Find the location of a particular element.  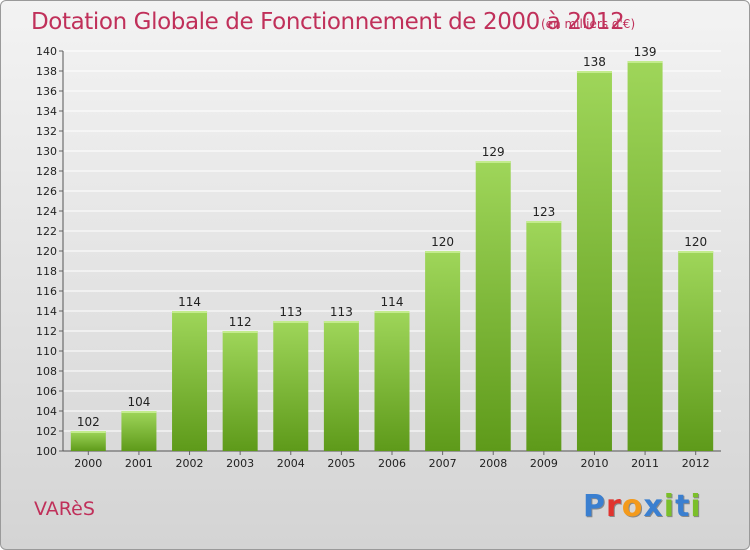

y-tick-label: 104 is located at coordinates (46, 411).